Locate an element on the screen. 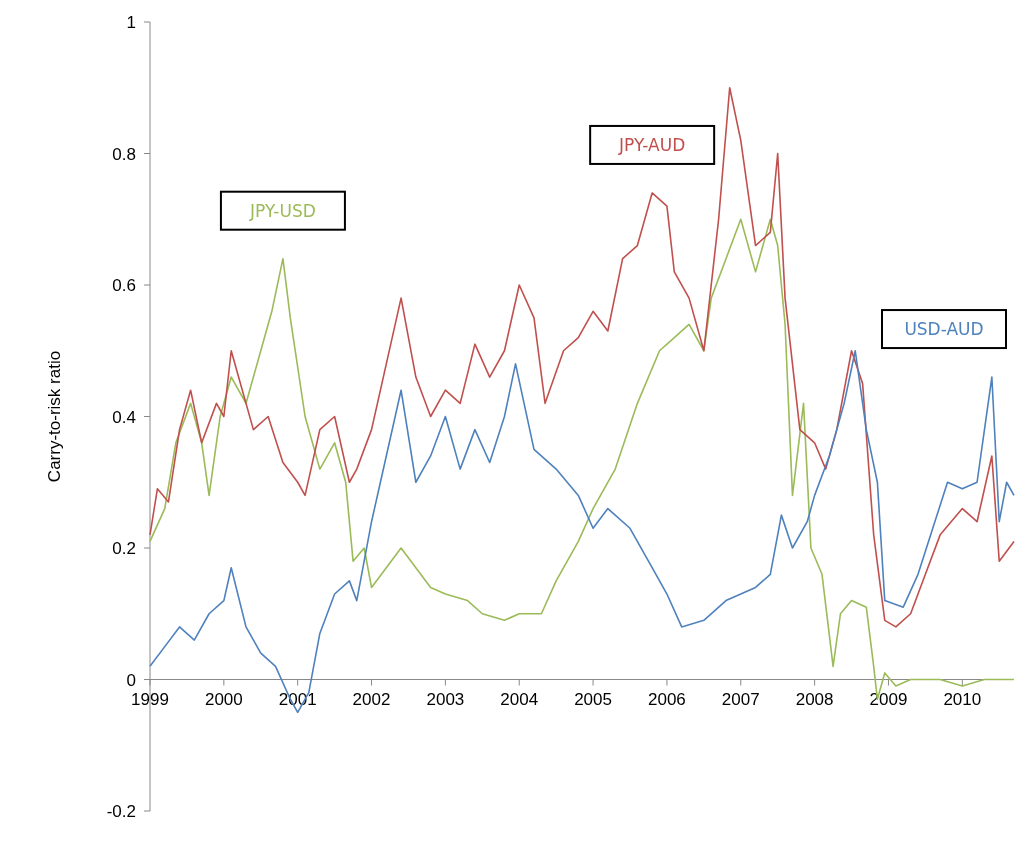  x-tick-label: 2002 is located at coordinates (371, 699).